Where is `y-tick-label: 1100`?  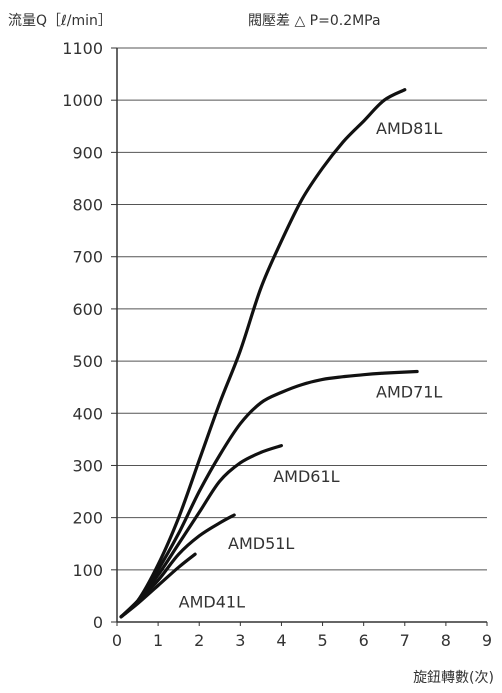 y-tick-label: 1100 is located at coordinates (82, 48).